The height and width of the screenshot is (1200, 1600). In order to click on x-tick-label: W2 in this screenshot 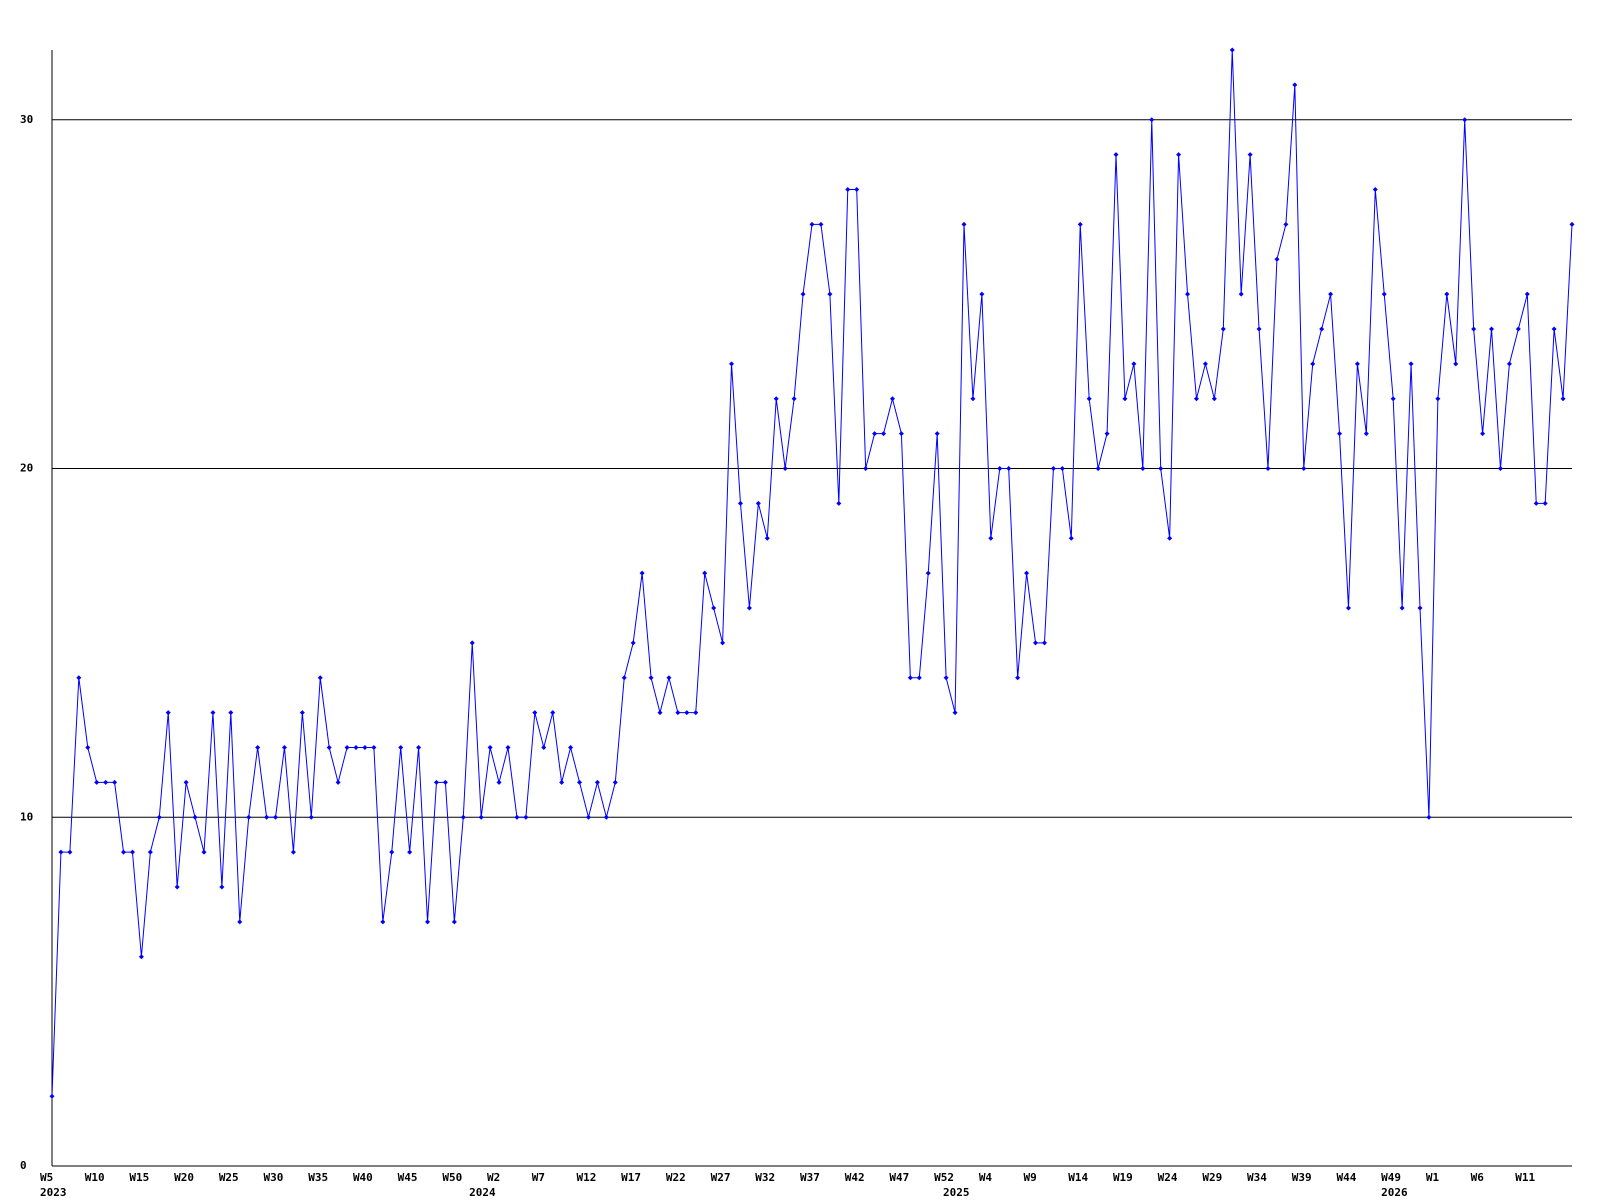, I will do `click(493, 1177)`.